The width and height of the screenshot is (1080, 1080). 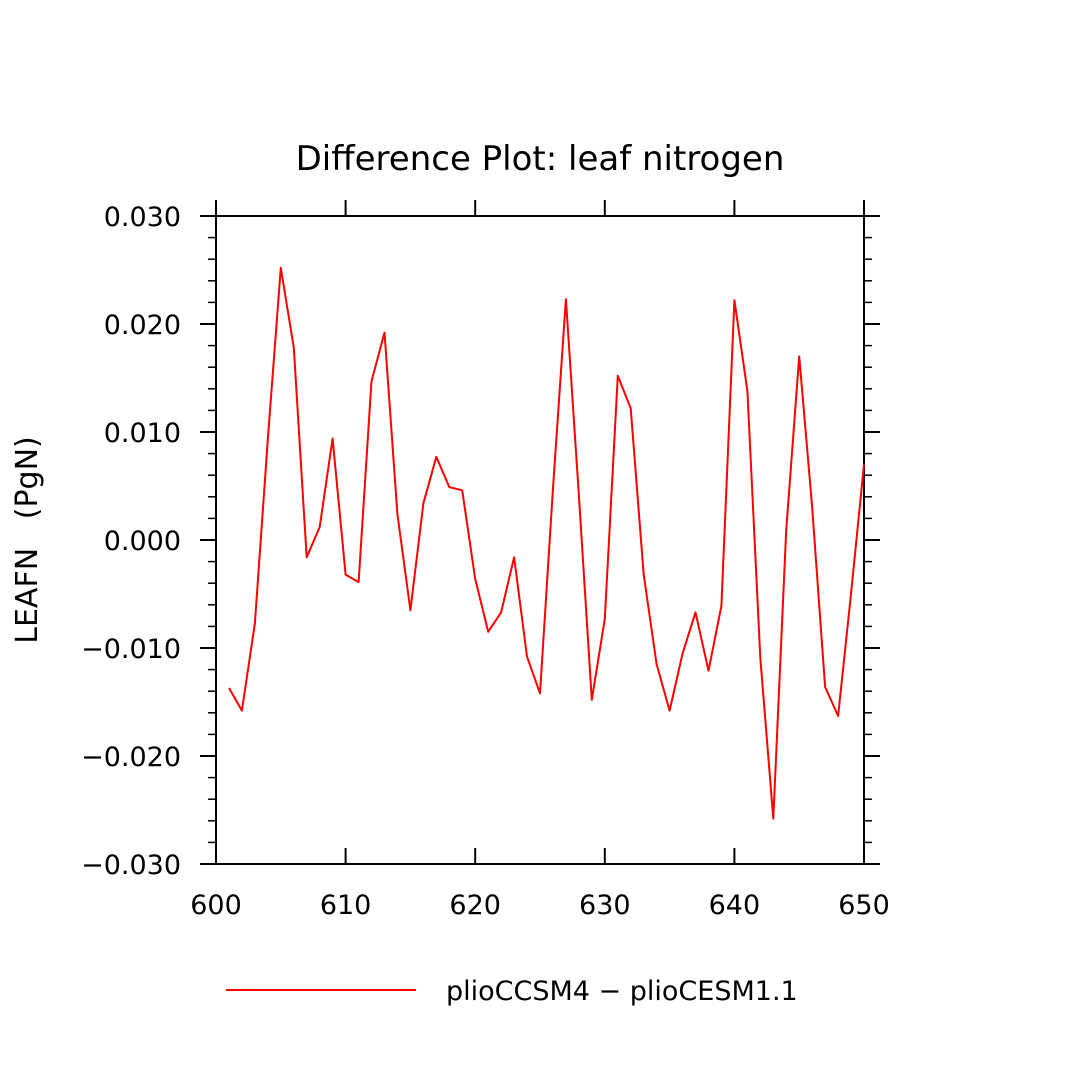 I want to click on legend: plioCCSM4 − plioCESM1.1, so click(x=512, y=991).